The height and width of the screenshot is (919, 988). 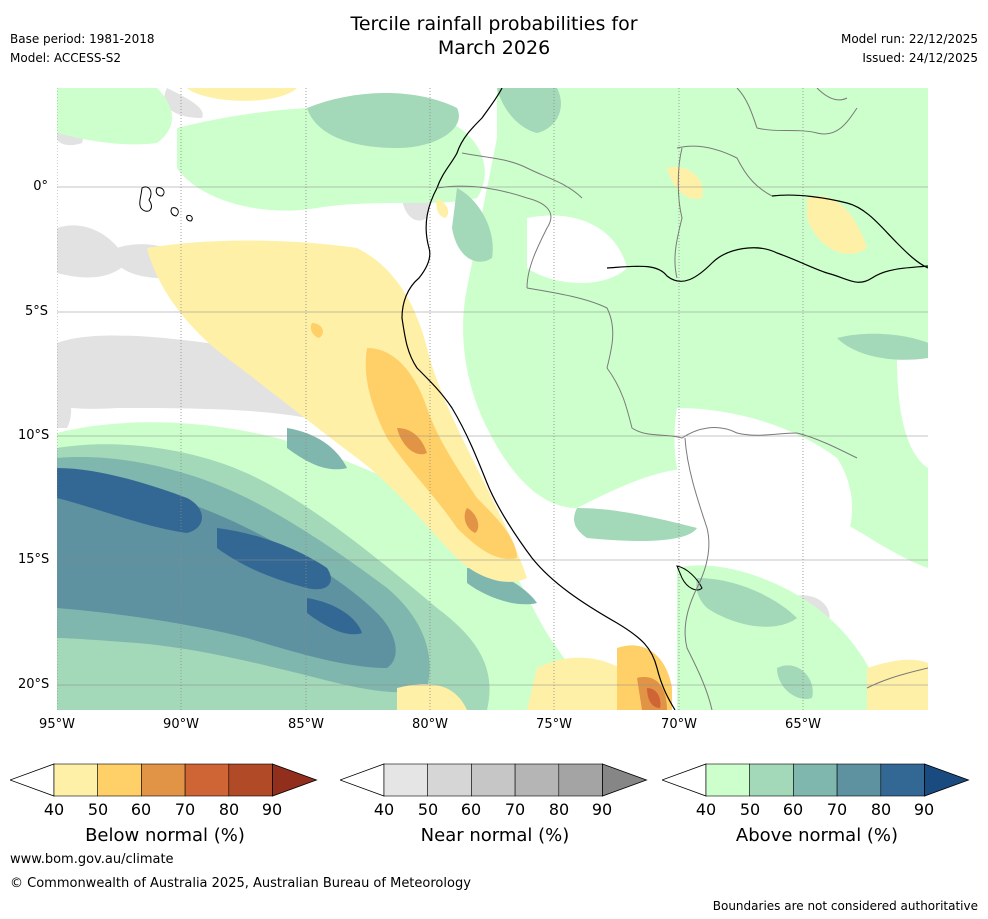 I want to click on base-period: Base period: 1981-2018, so click(x=82, y=39).